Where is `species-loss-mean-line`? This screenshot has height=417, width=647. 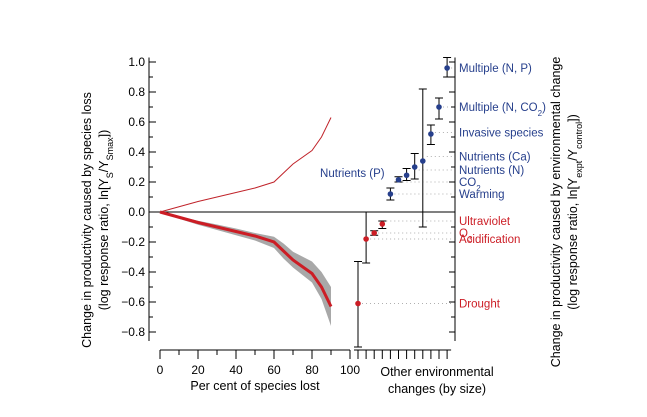 species-loss-mean-line is located at coordinates (246, 259).